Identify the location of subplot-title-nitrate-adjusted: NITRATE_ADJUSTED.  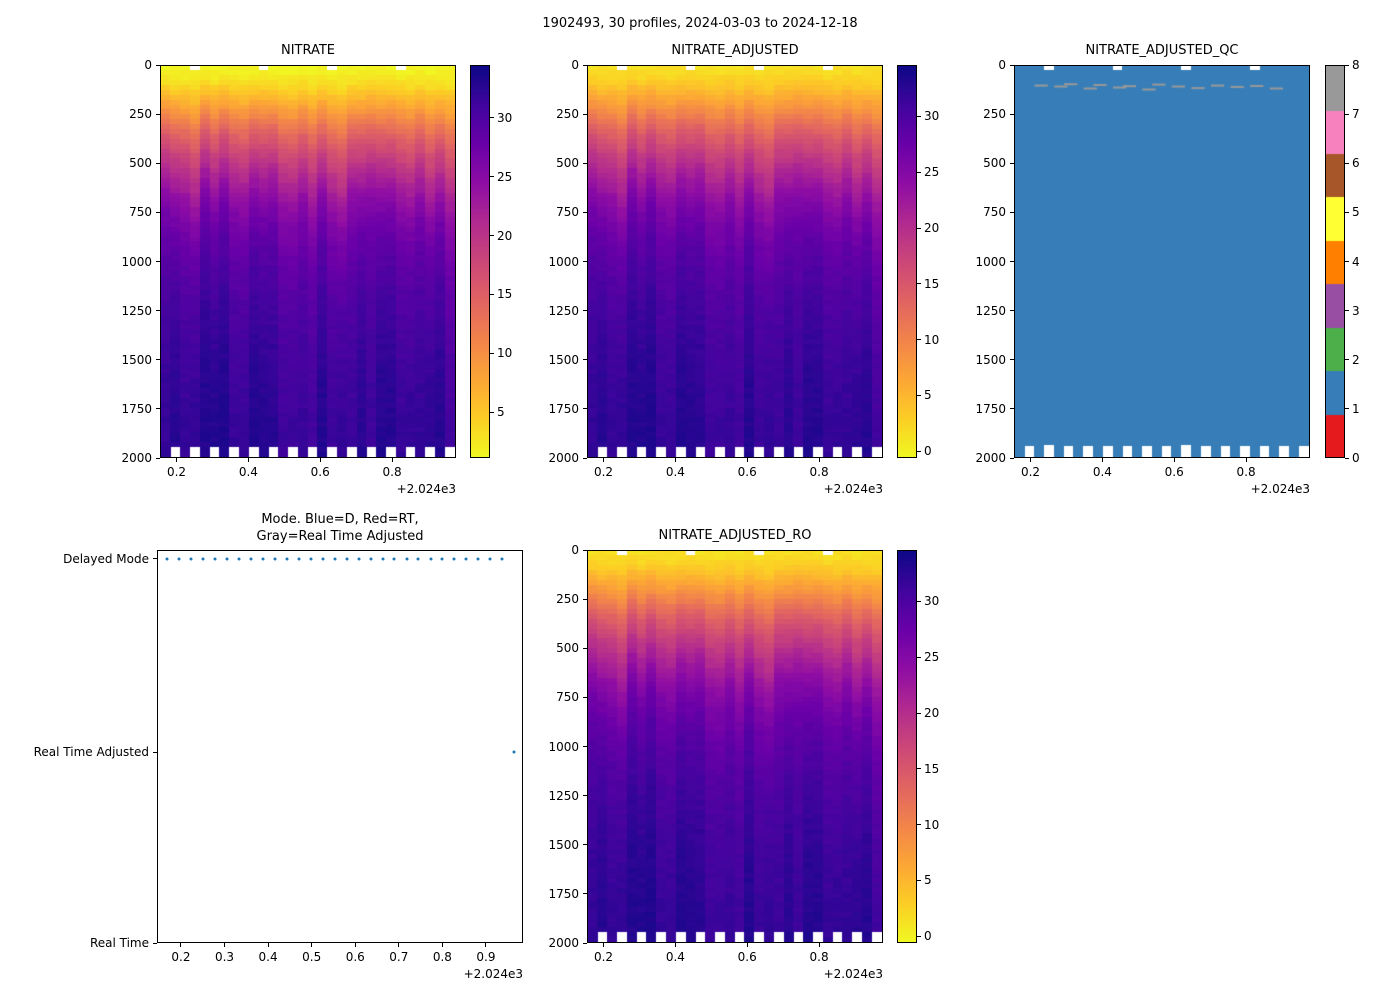
(735, 50).